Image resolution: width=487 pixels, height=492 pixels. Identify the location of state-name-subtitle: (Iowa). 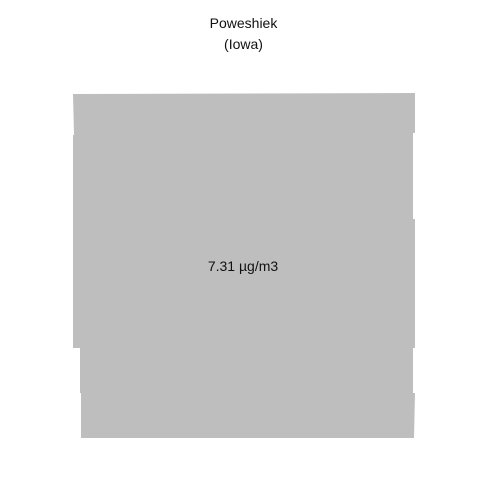
(243, 44).